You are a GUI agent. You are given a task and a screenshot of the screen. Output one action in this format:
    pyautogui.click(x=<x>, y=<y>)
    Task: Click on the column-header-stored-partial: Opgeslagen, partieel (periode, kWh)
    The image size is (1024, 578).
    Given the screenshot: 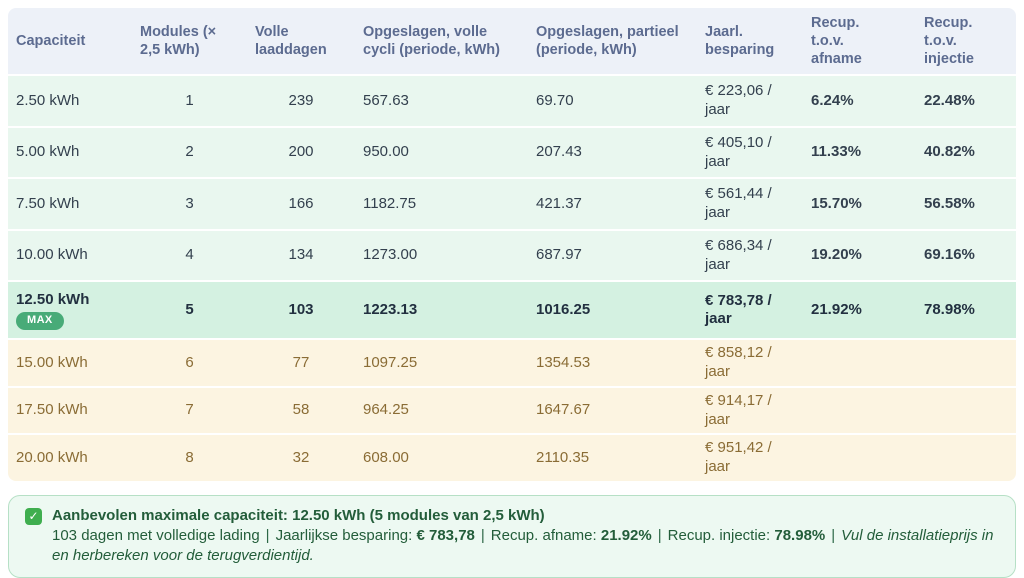 What is the action you would take?
    pyautogui.click(x=612, y=41)
    